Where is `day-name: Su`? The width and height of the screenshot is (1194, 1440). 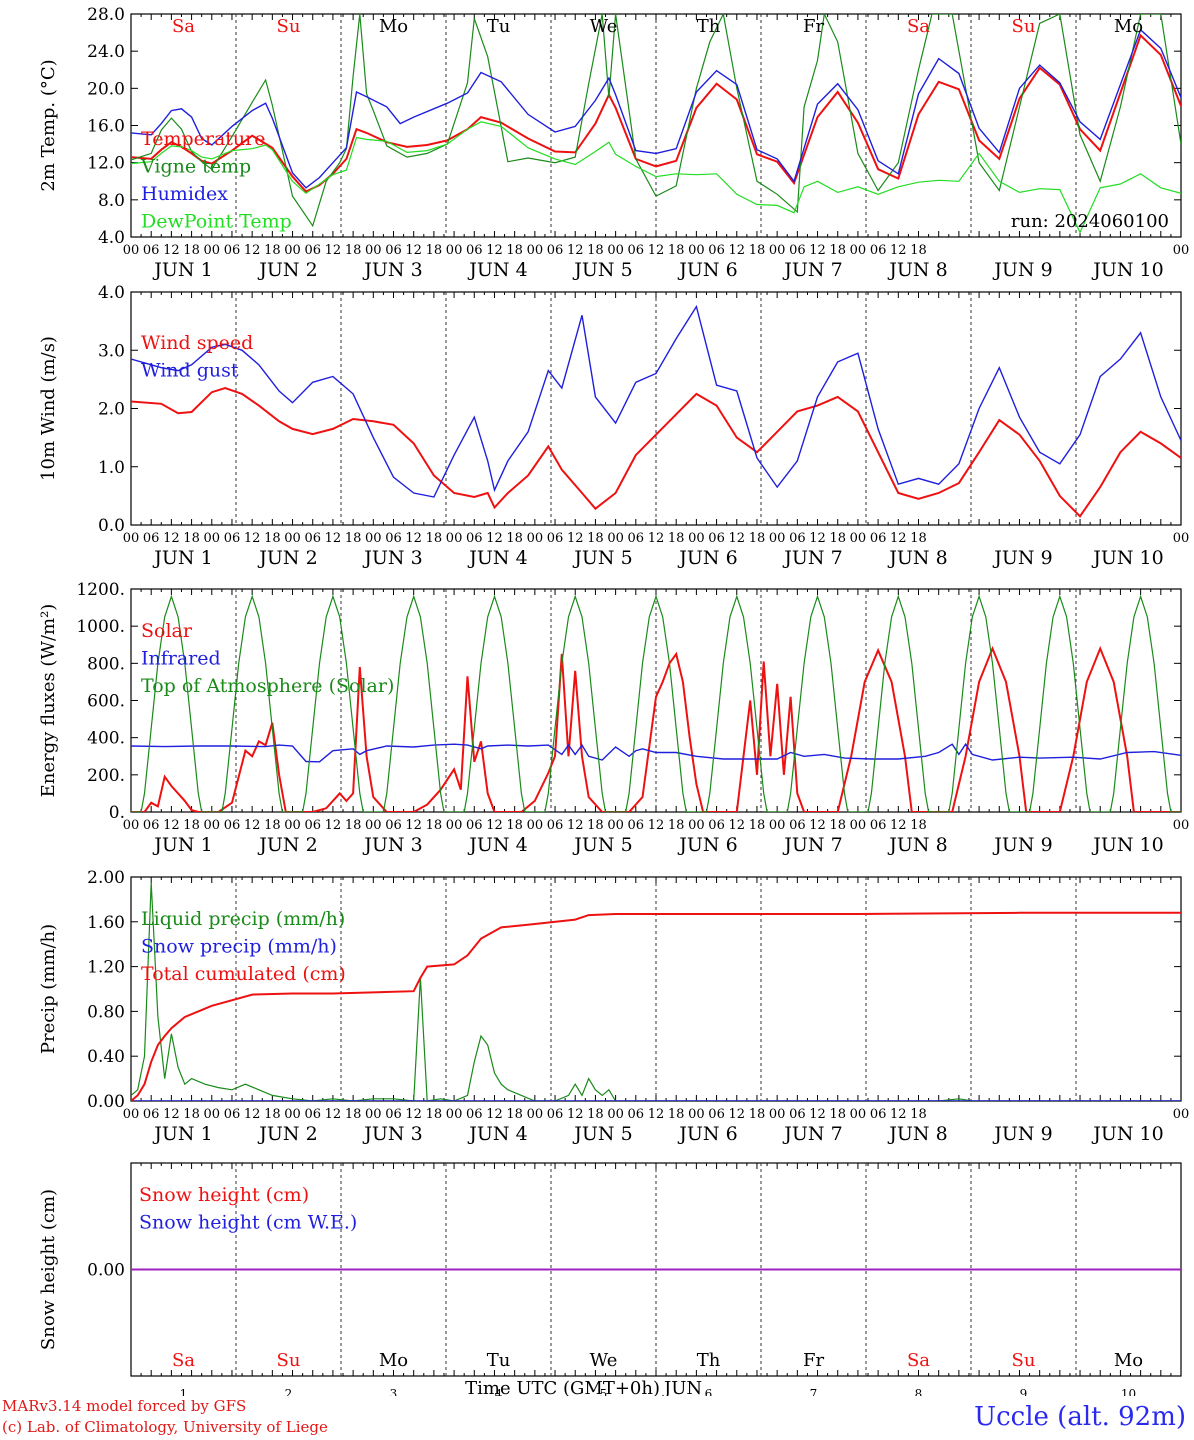
day-name: Su is located at coordinates (1024, 1360).